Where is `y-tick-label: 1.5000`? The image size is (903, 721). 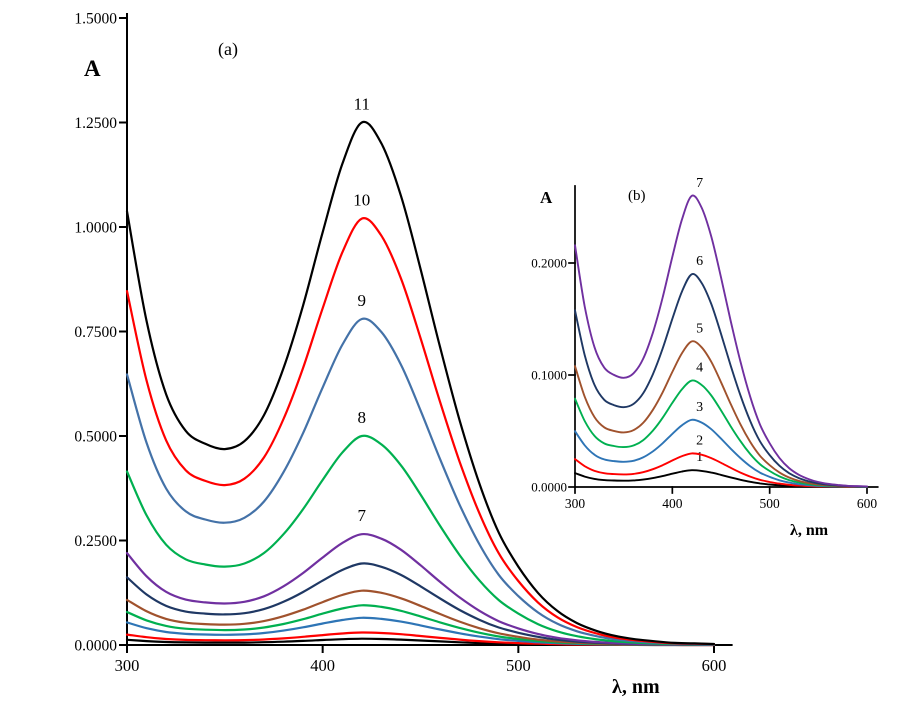
y-tick-label: 1.5000 is located at coordinates (95, 18).